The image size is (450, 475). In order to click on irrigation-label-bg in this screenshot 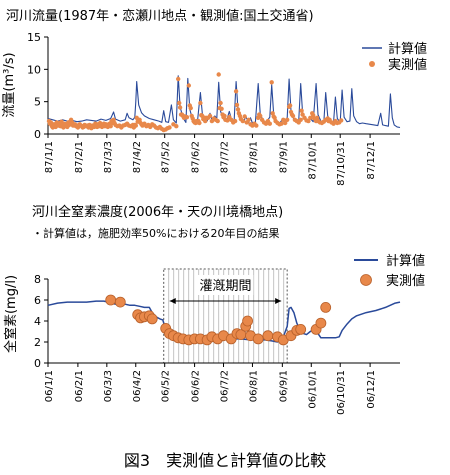, I will do `click(225, 285)`.